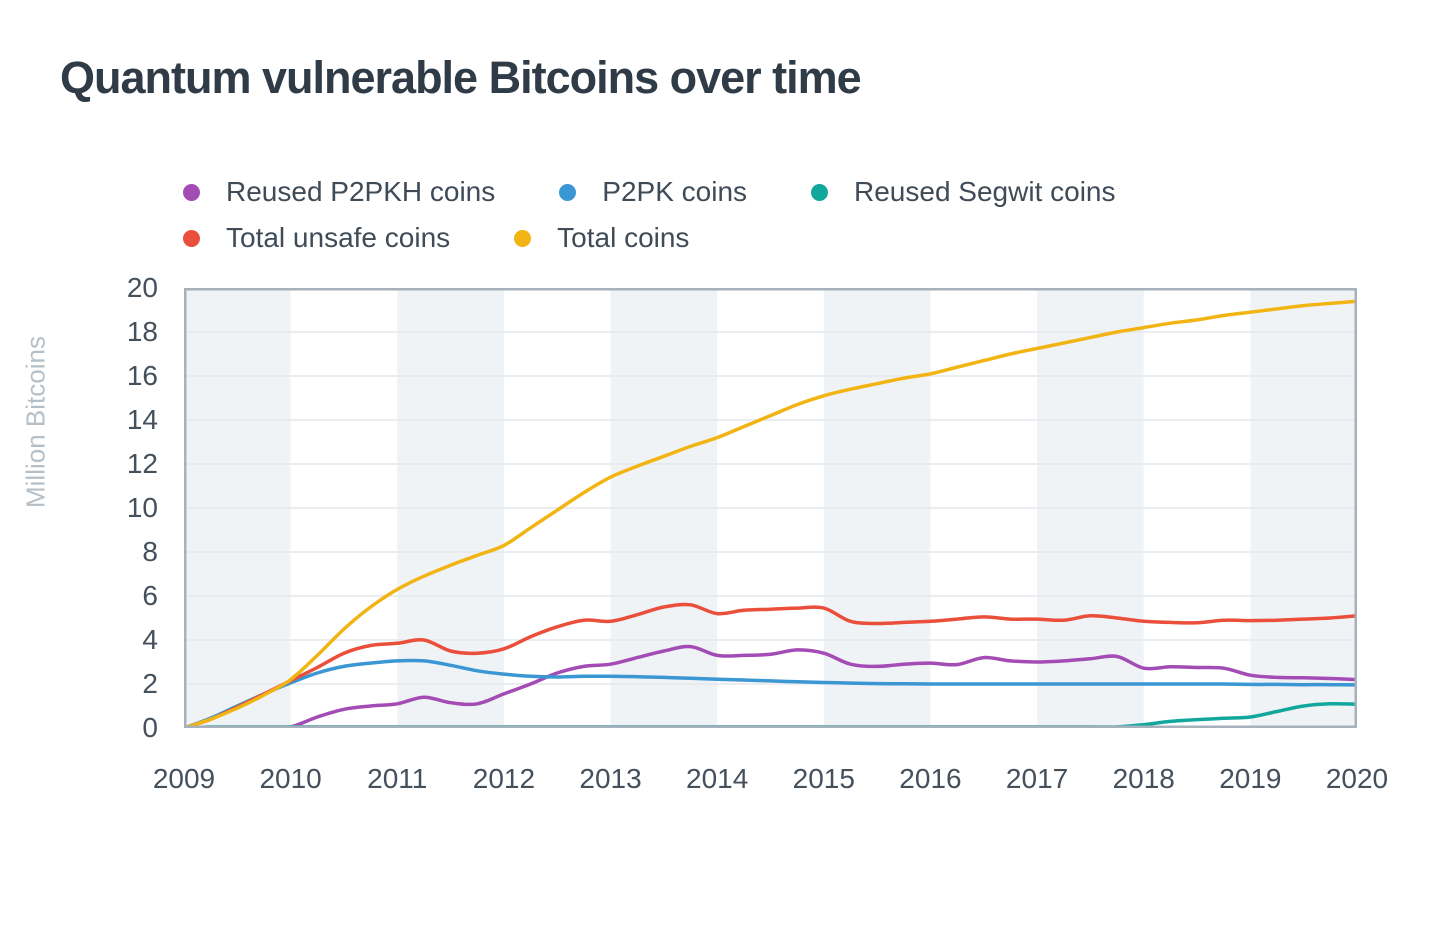  What do you see at coordinates (1357, 778) in the screenshot?
I see `x-tick-label: 2020` at bounding box center [1357, 778].